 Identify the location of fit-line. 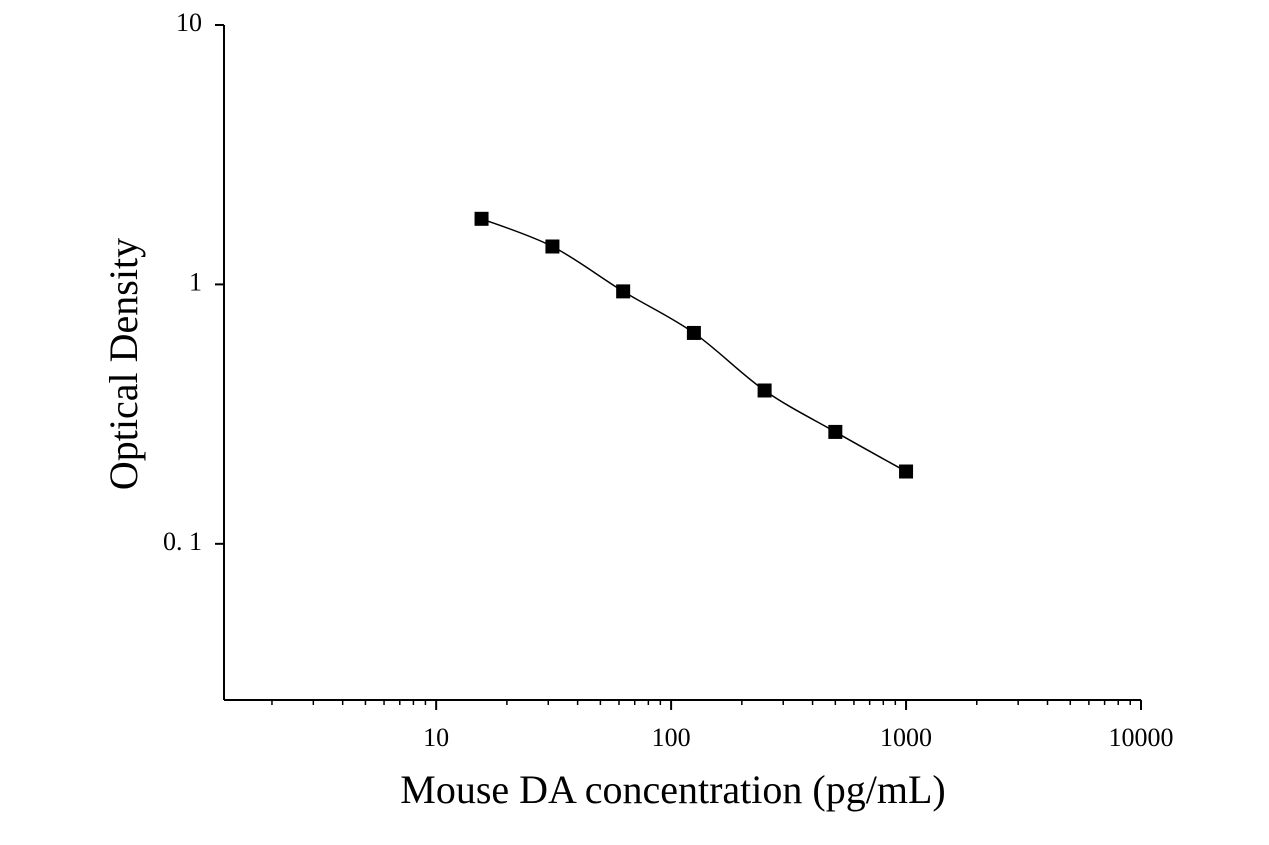
(694, 345).